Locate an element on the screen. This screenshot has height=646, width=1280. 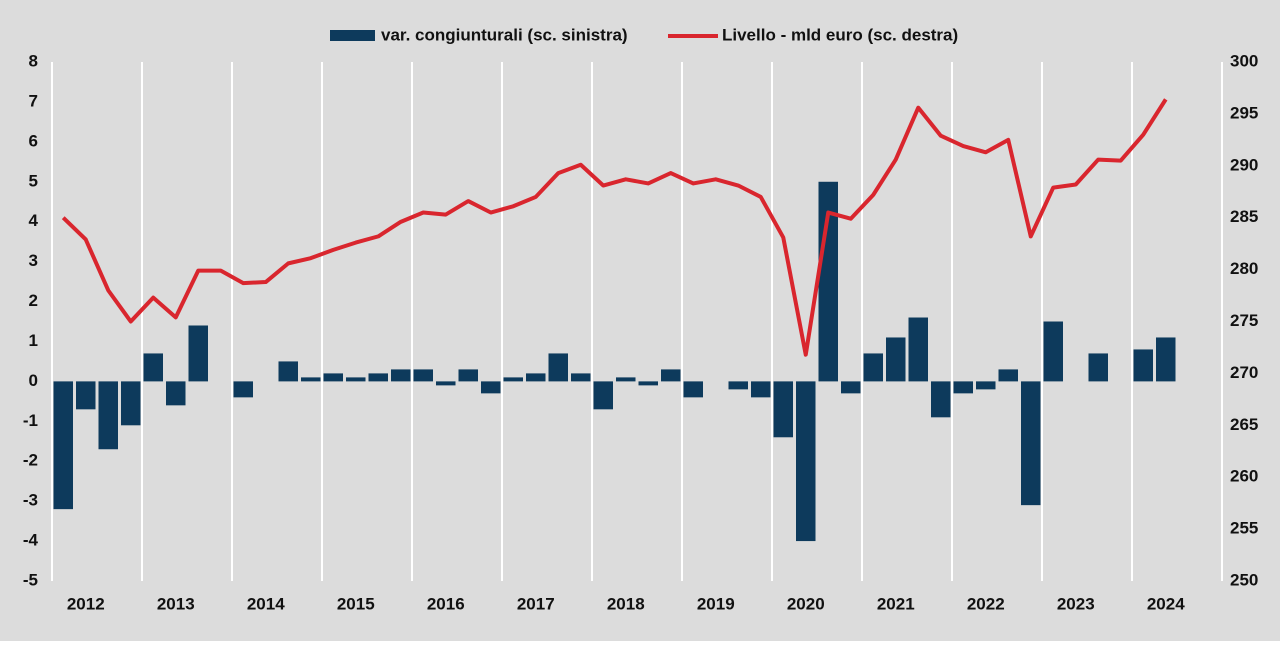
y2-tick-label: 255 is located at coordinates (1244, 528).